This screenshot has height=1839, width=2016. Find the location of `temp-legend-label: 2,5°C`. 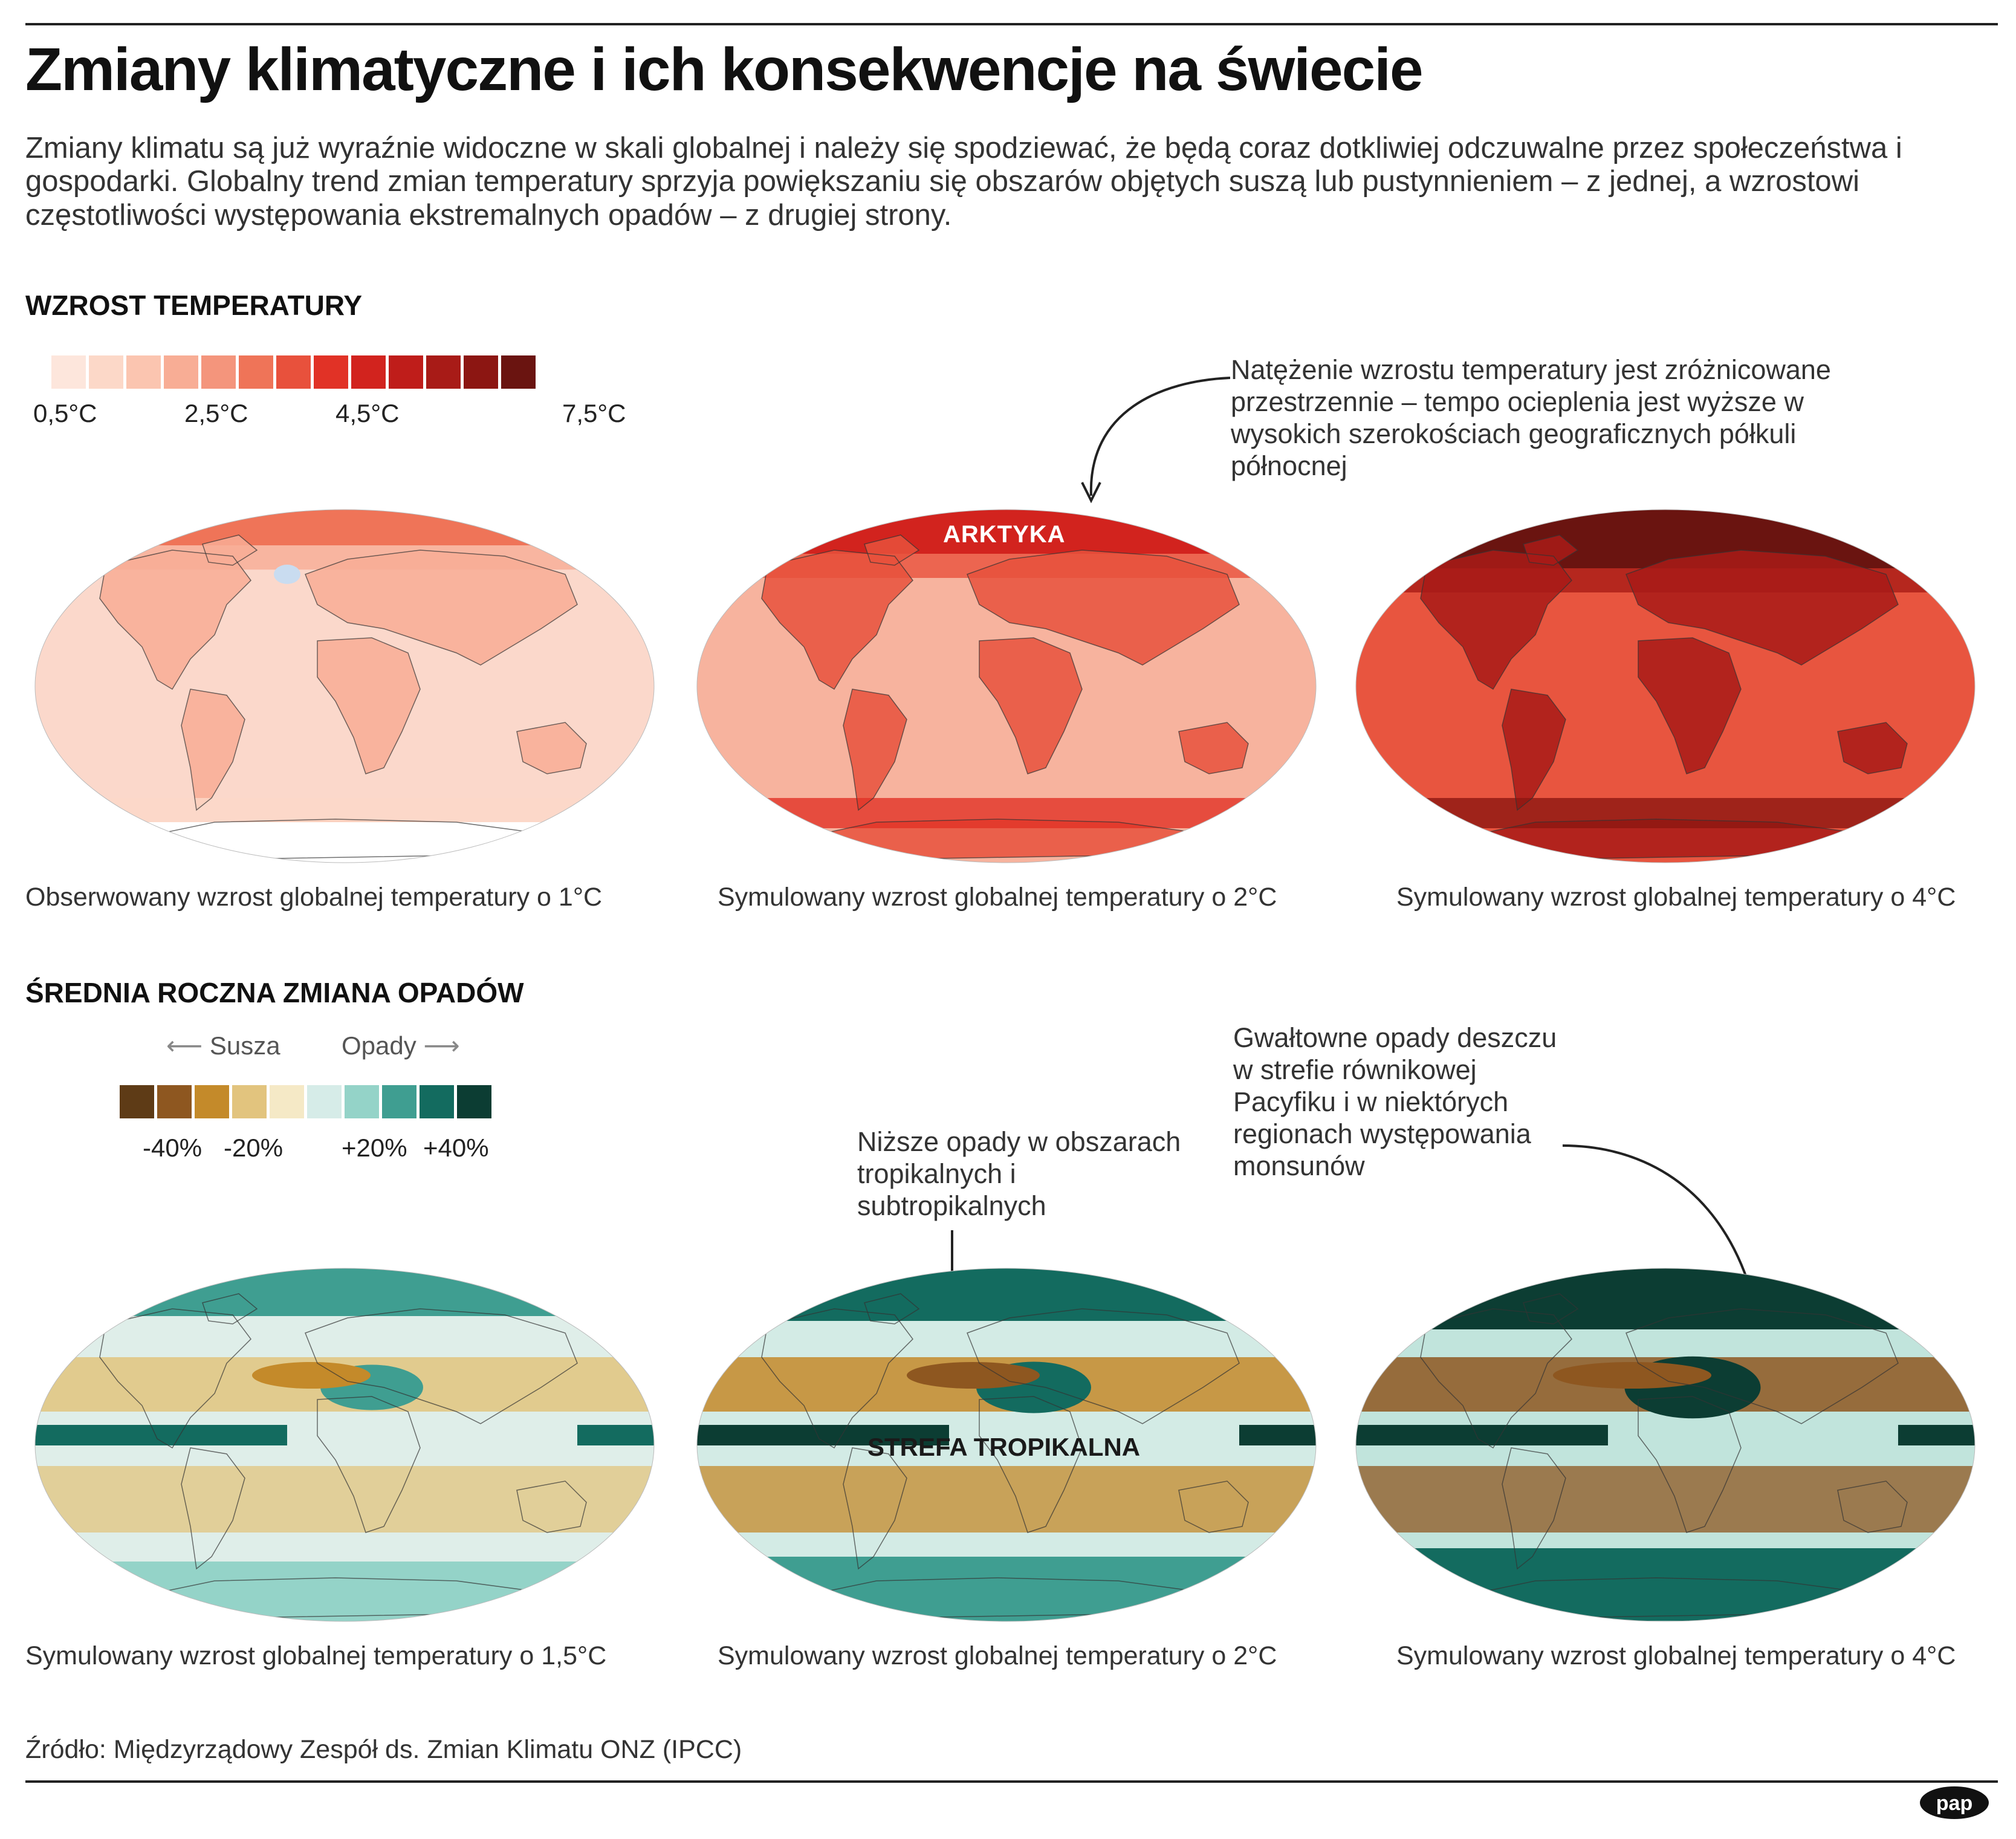

temp-legend-label: 2,5°C is located at coordinates (216, 413).